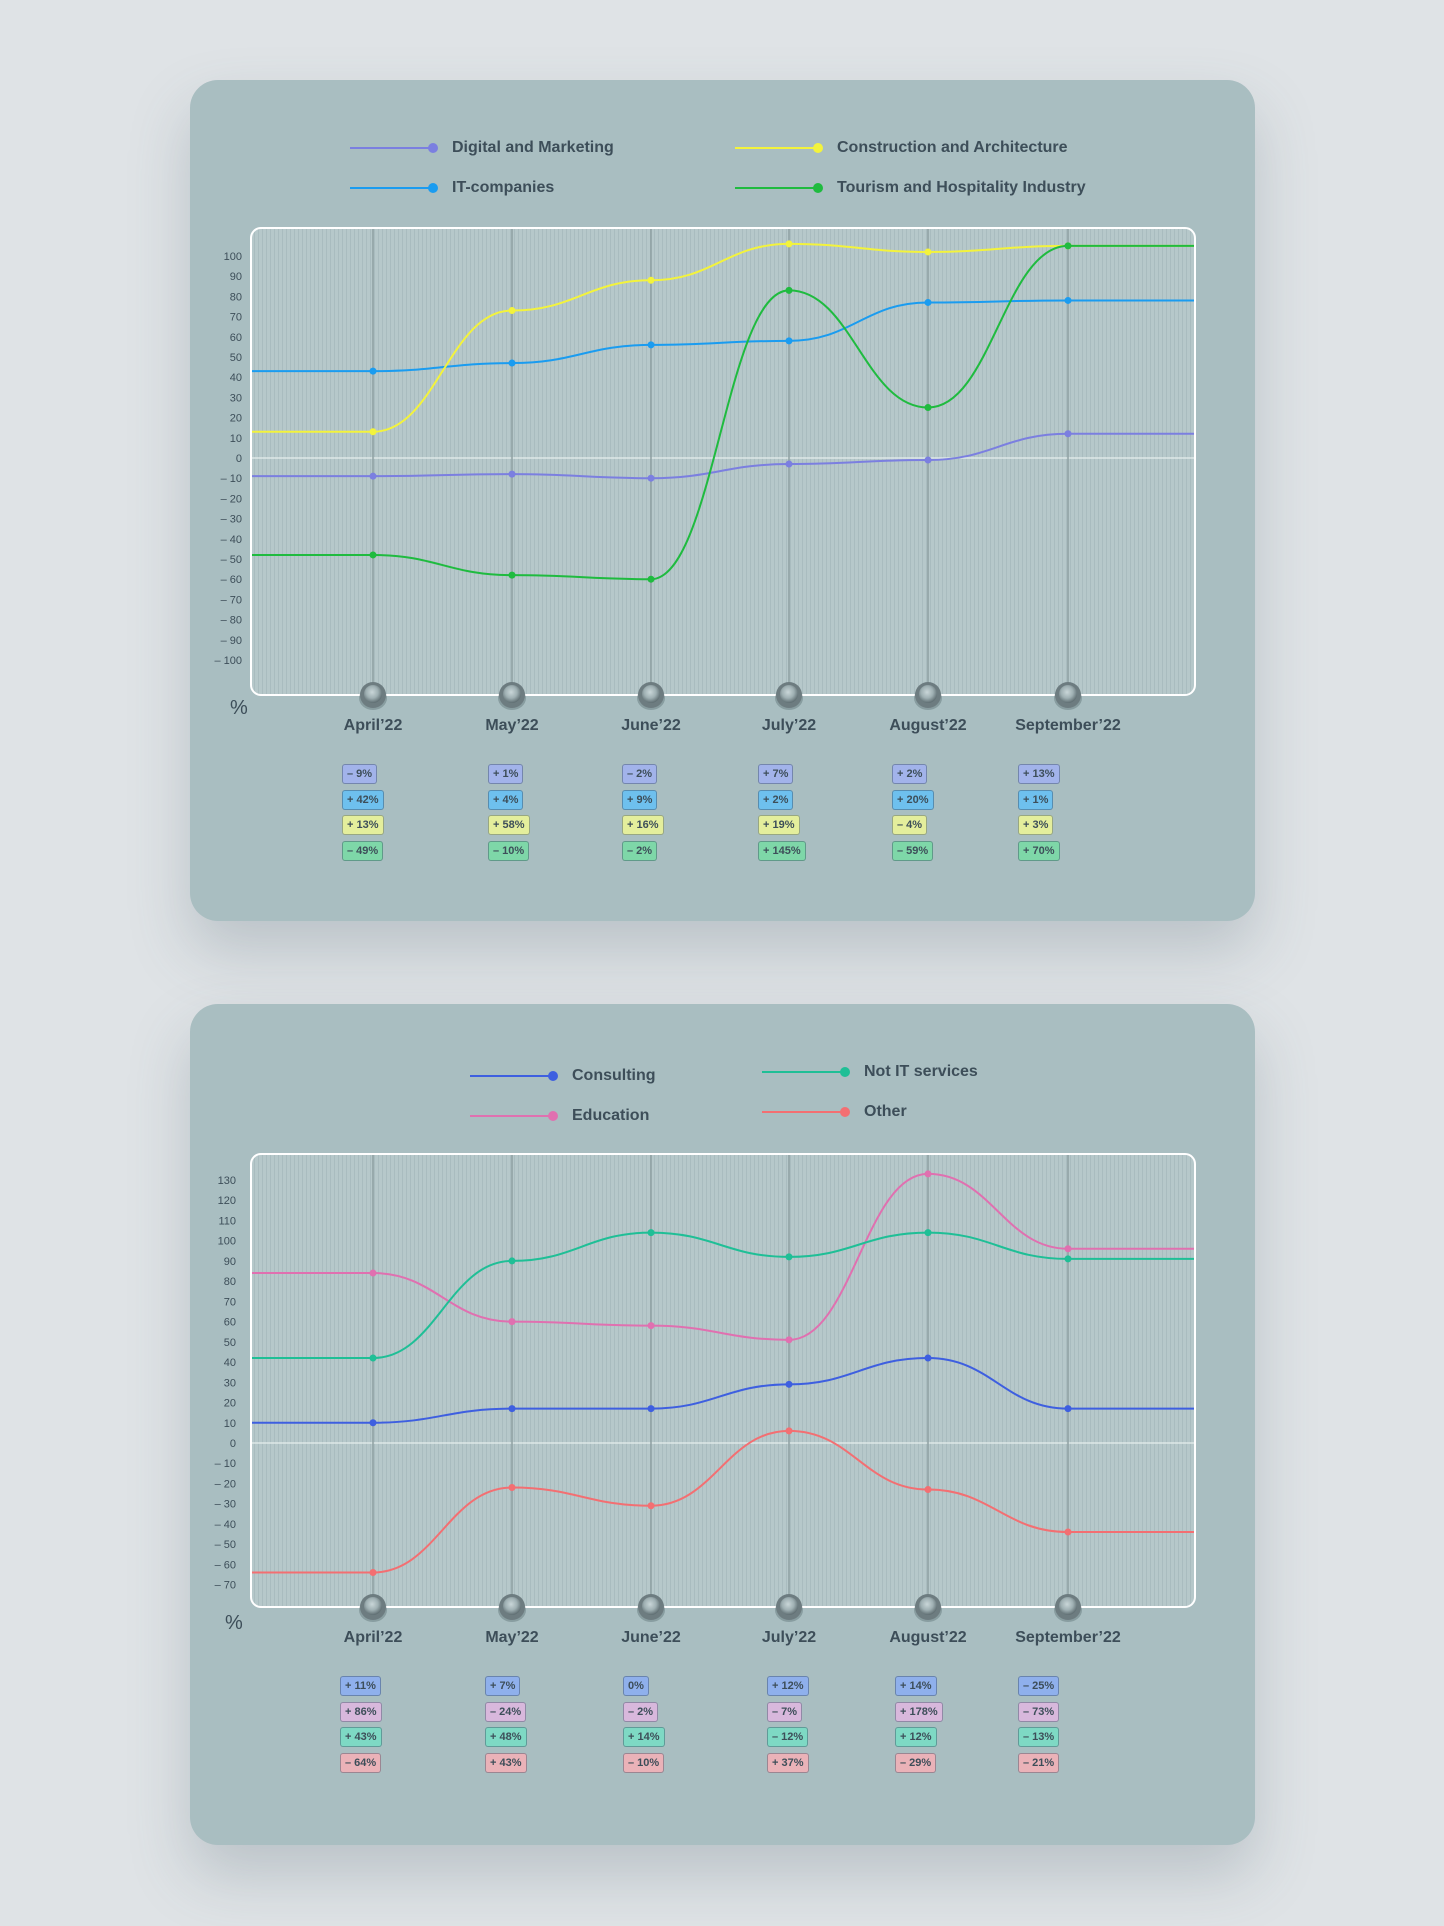 The image size is (1444, 1926). Describe the element at coordinates (1039, 1686) in the screenshot. I see `change-badge: – 25%` at that location.